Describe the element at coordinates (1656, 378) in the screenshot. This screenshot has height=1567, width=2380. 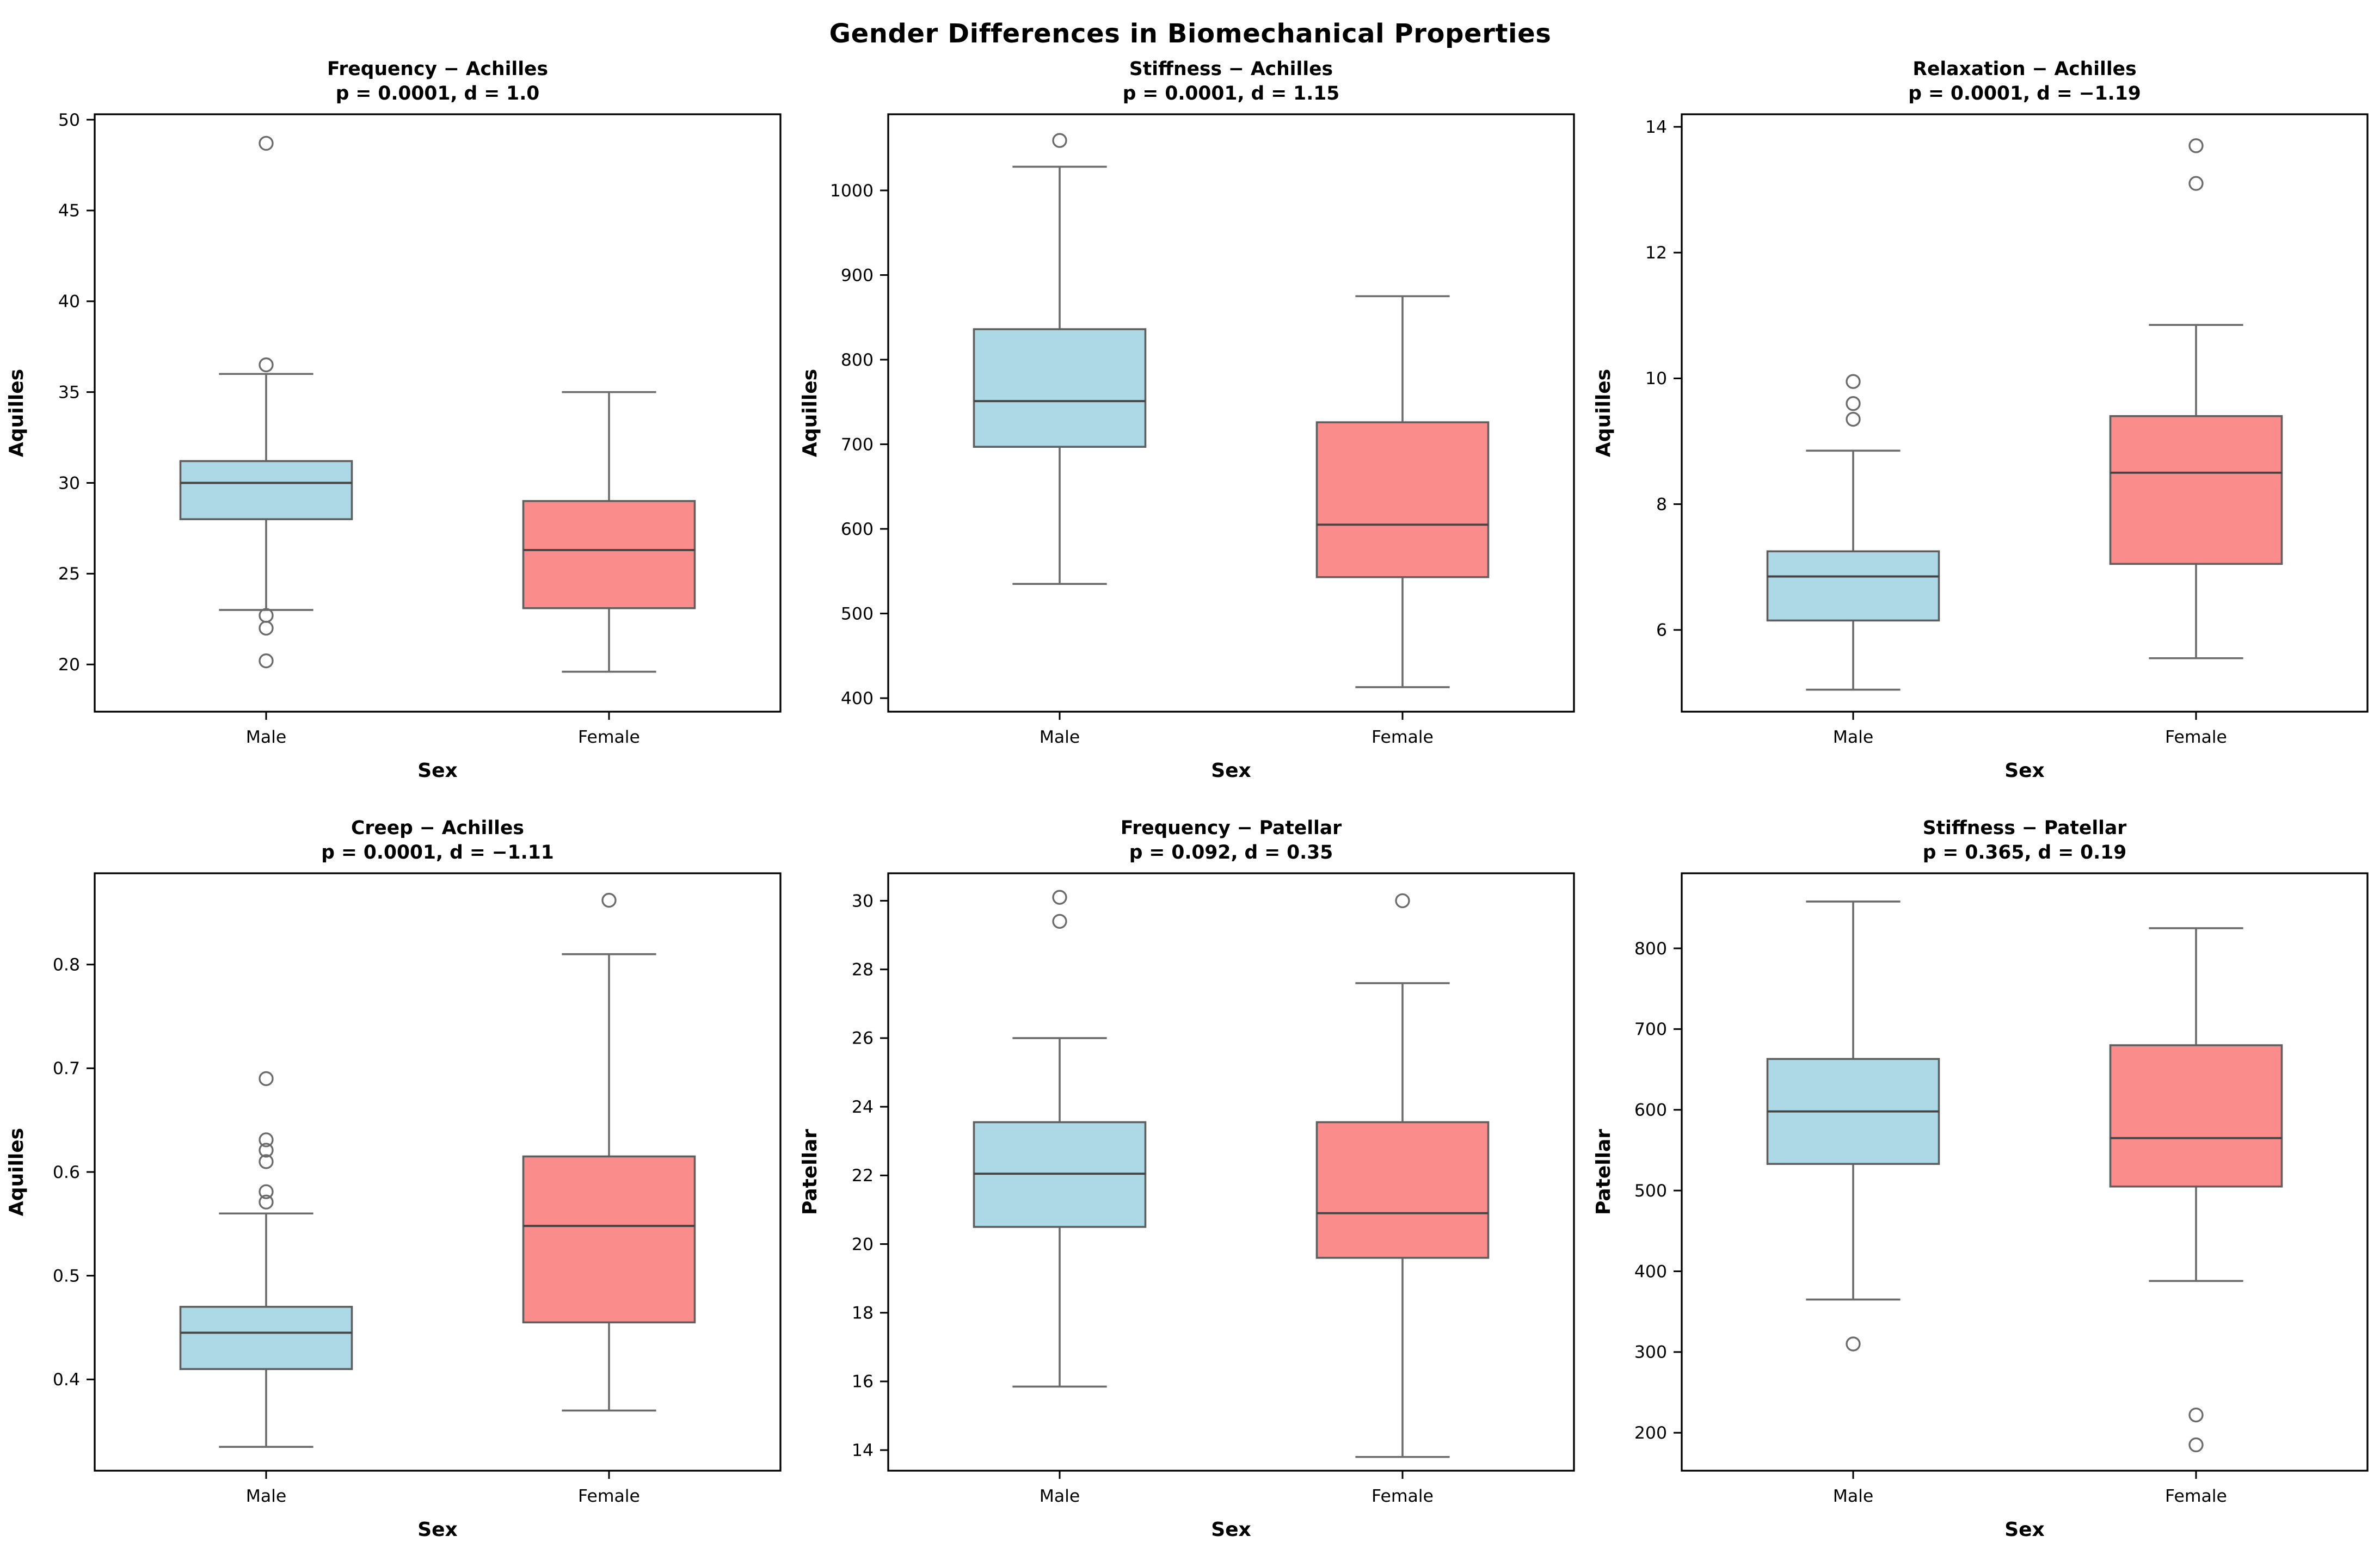
I see `y-tick-label: 10` at that location.